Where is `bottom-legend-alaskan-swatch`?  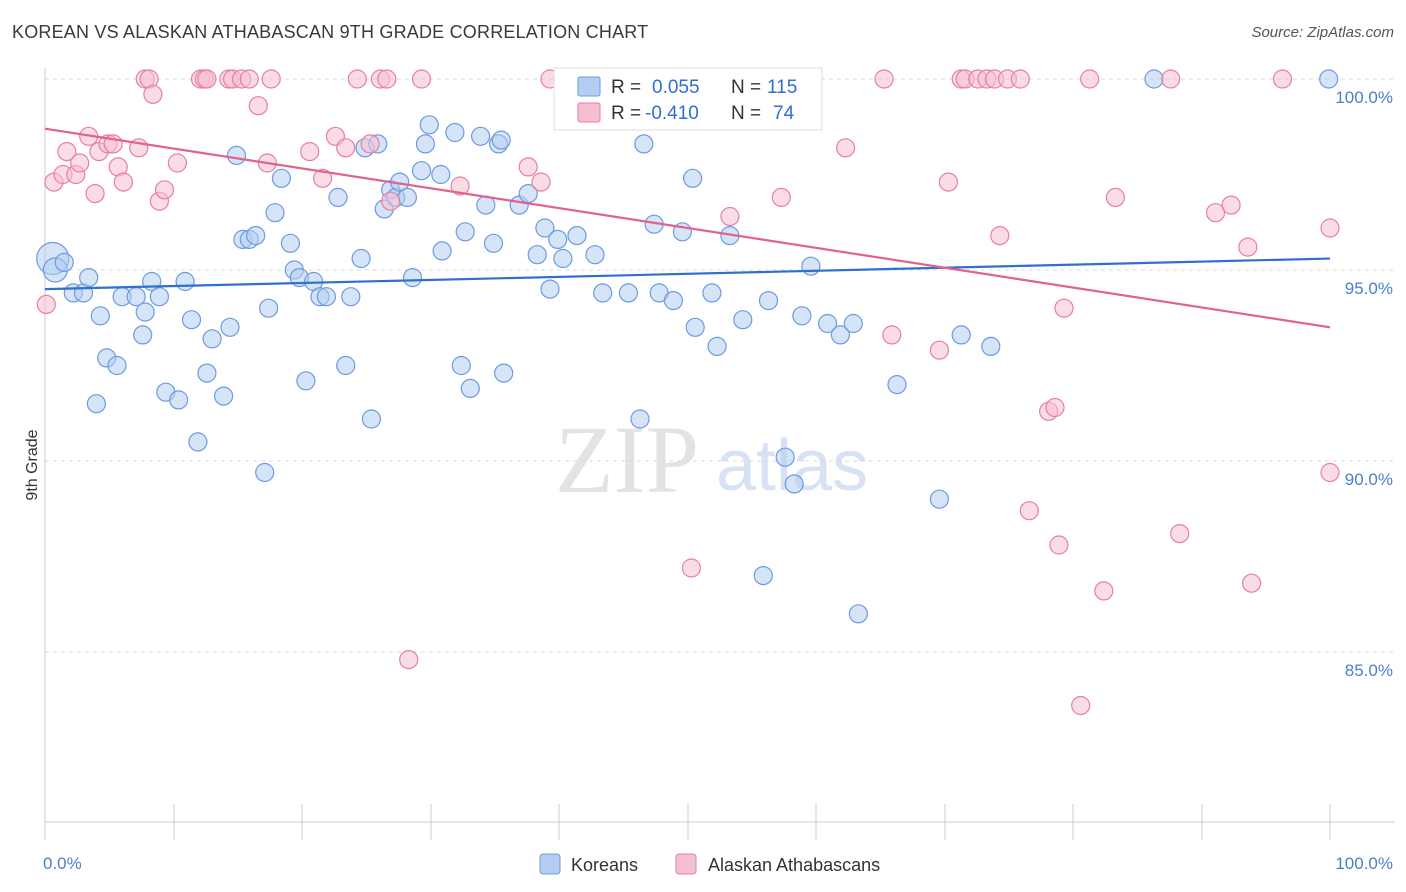 bottom-legend-alaskan-swatch is located at coordinates (686, 864).